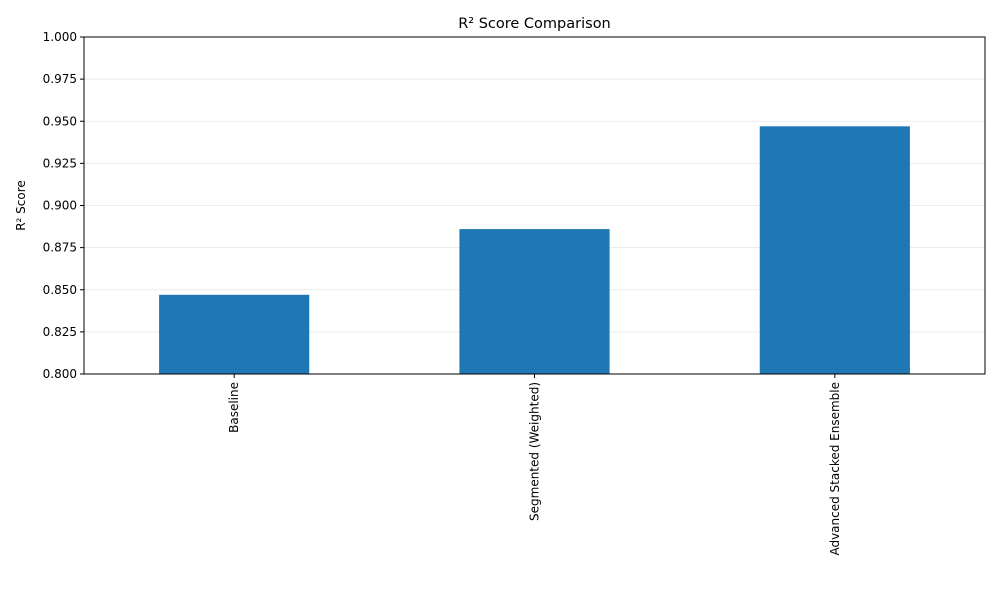 Image resolution: width=1000 pixels, height=600 pixels. What do you see at coordinates (60, 37) in the screenshot?
I see `y-tick-label: 1.000` at bounding box center [60, 37].